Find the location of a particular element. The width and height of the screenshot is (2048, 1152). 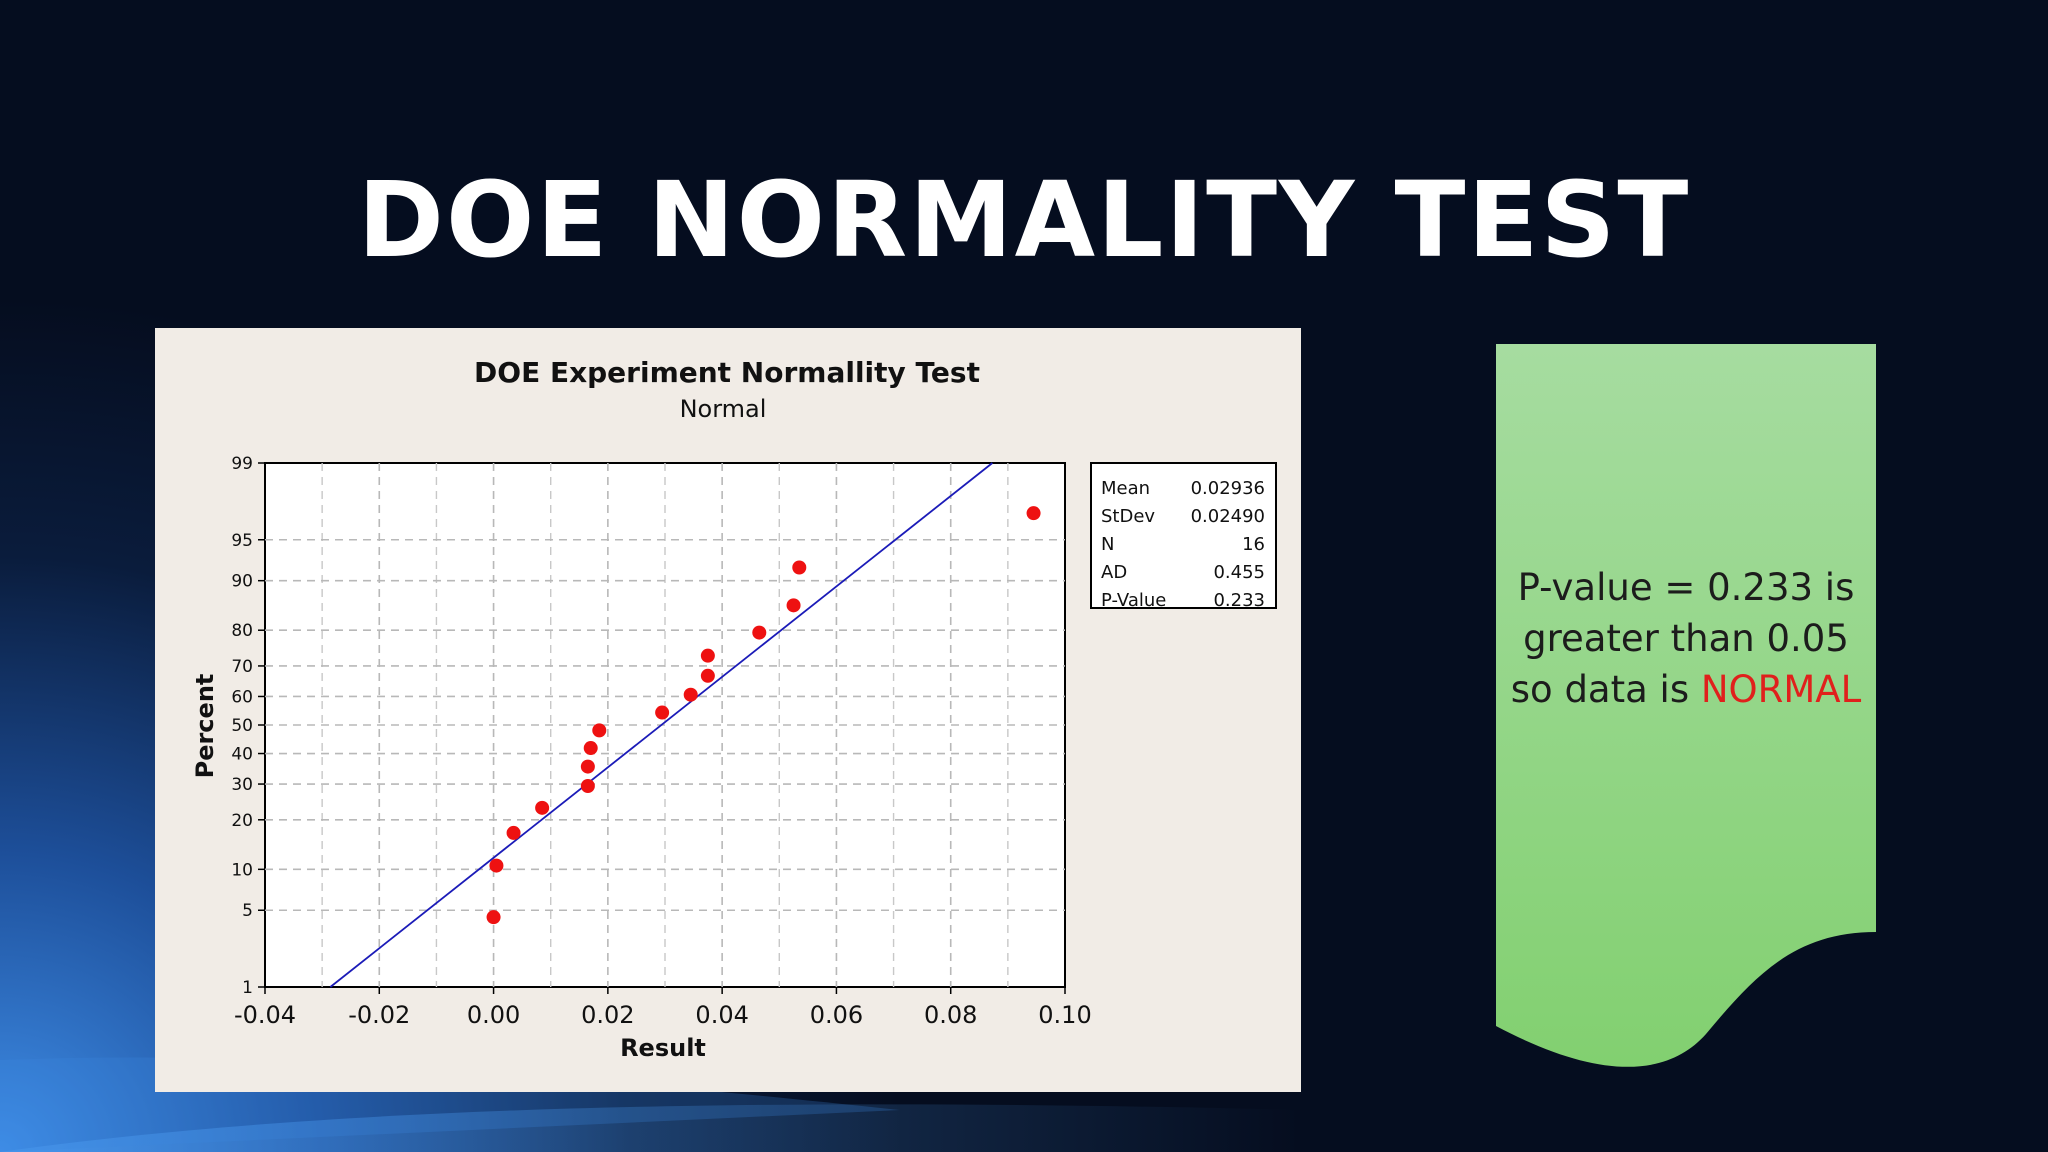

callout-banner is located at coordinates (1686, 705).